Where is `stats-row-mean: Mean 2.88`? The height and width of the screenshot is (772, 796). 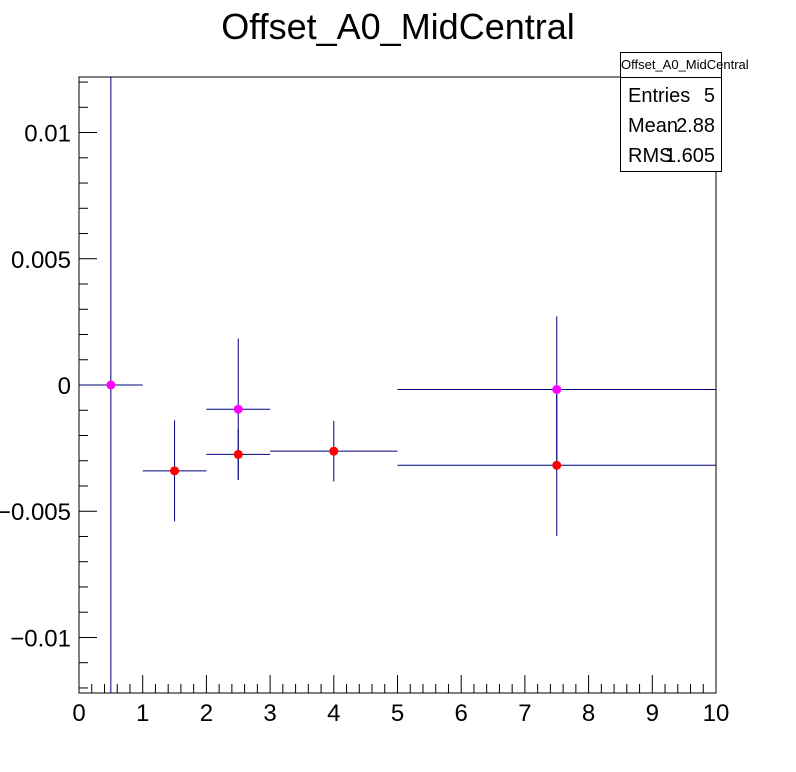 stats-row-mean: Mean 2.88 is located at coordinates (671, 127).